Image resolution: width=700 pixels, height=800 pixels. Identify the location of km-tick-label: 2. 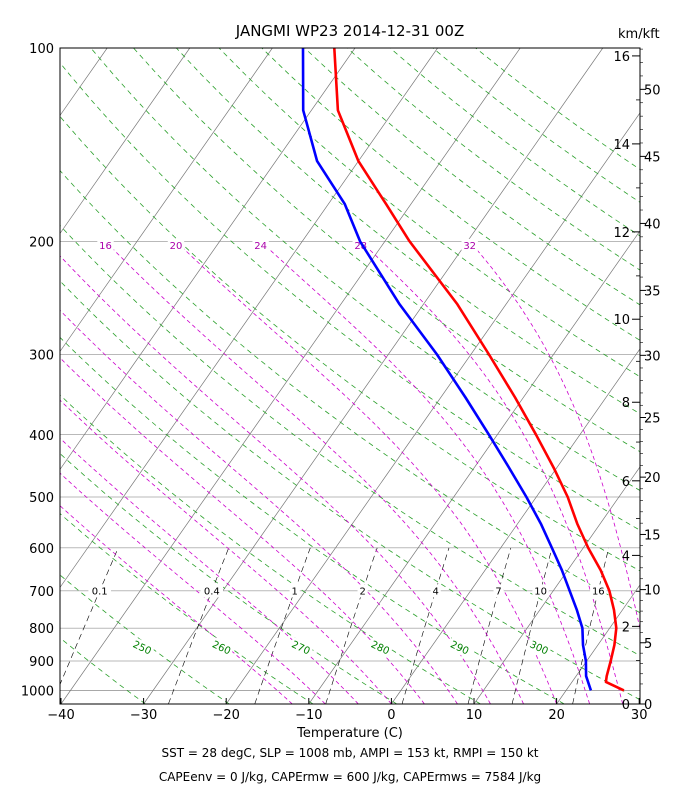
(626, 627).